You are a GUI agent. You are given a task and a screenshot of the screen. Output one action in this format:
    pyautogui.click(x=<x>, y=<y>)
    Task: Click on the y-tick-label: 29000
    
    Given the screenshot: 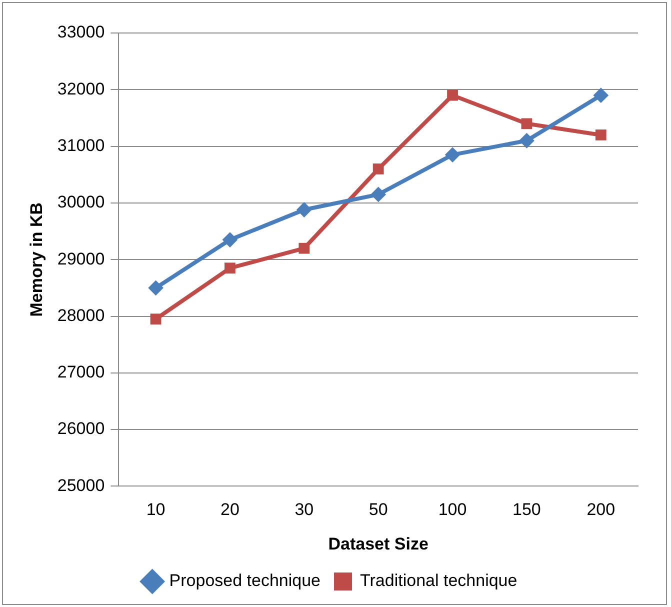 What is the action you would take?
    pyautogui.click(x=81, y=258)
    